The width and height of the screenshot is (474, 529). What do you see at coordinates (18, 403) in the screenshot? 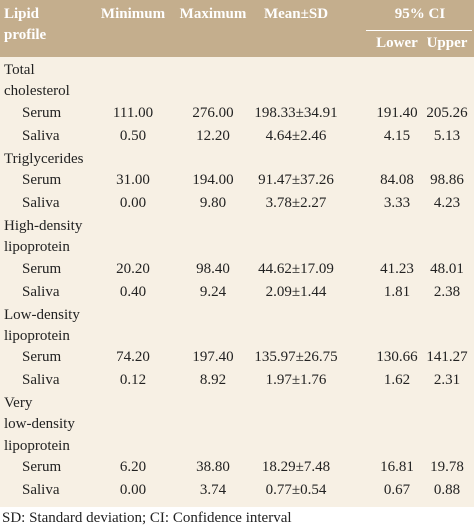
I see `group-label: Very` at bounding box center [18, 403].